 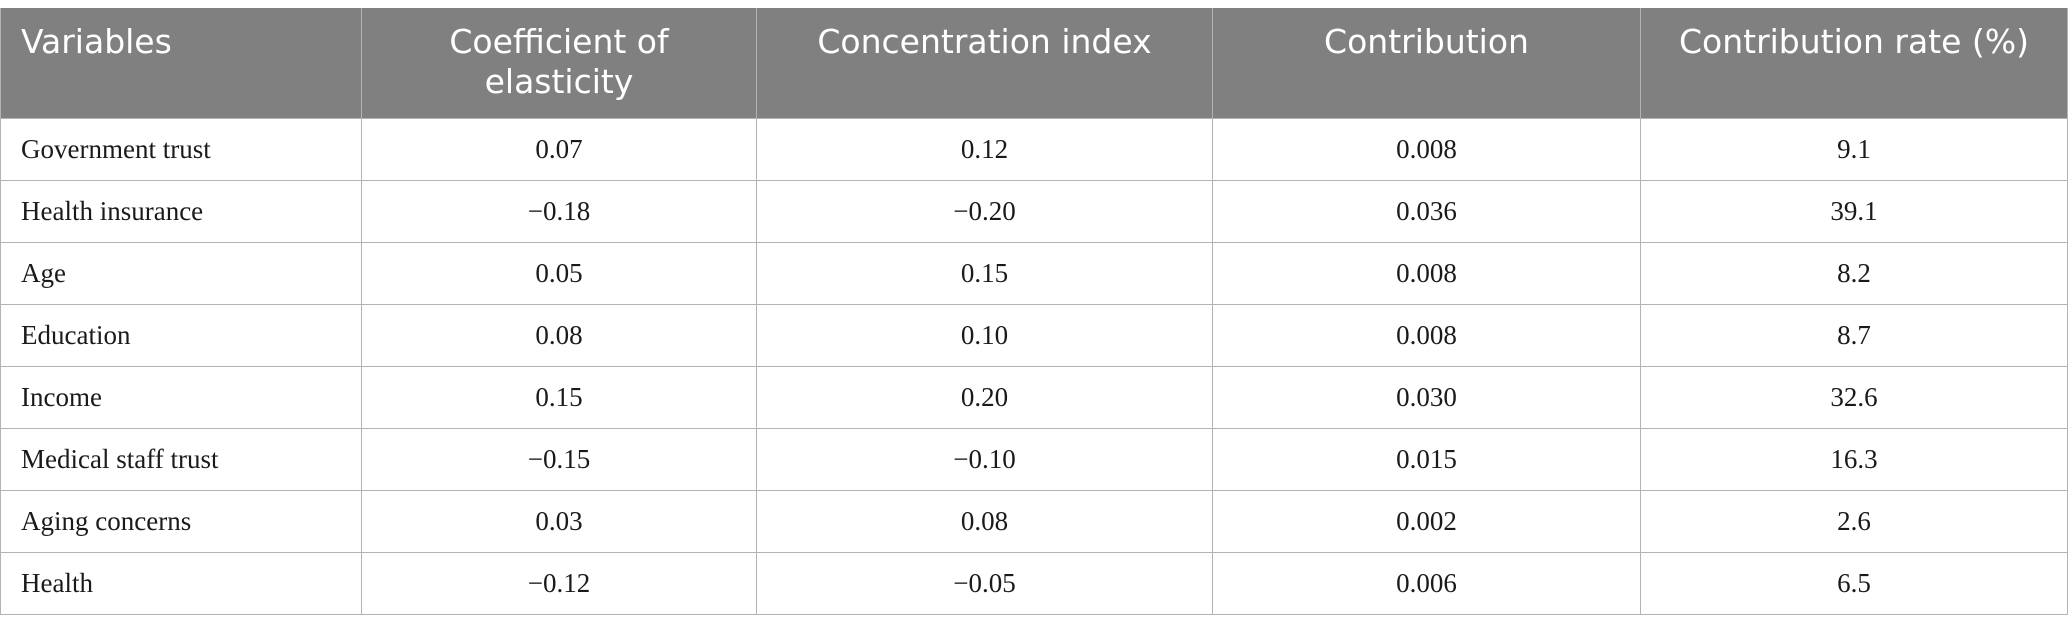 I want to click on cell-concentration: −0.10, so click(x=984, y=459).